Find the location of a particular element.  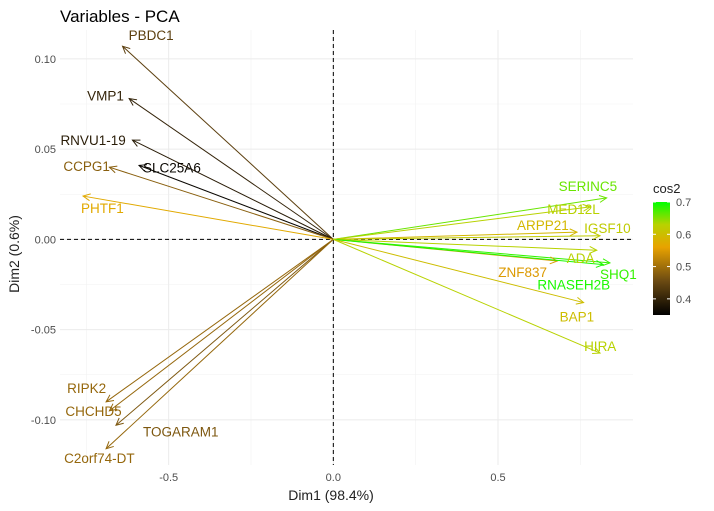

x-tick-label: 0.0 is located at coordinates (333, 478).